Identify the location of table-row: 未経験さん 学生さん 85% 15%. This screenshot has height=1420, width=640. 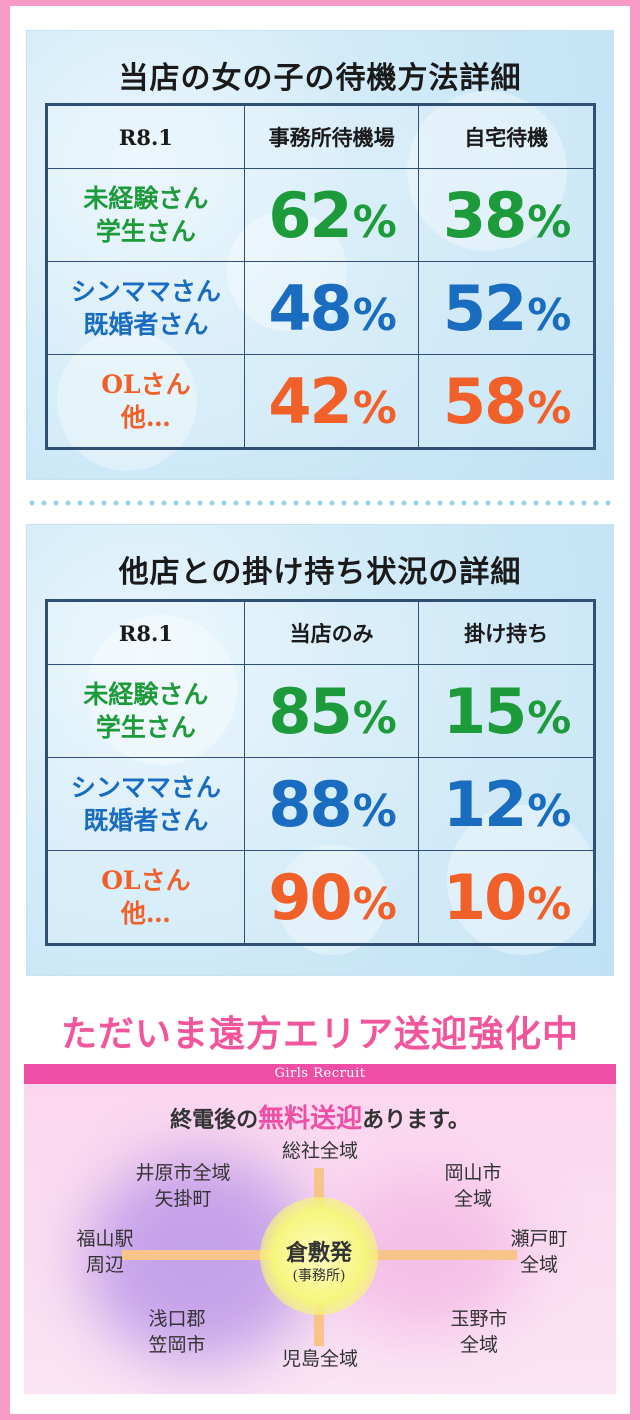
(320, 711).